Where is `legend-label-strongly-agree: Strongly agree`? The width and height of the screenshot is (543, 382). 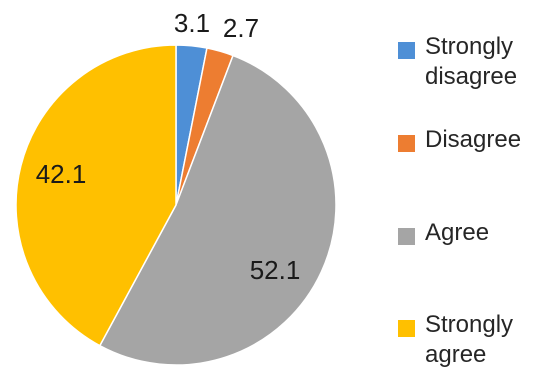
legend-label-strongly-agree: Strongly agree is located at coordinates (469, 339).